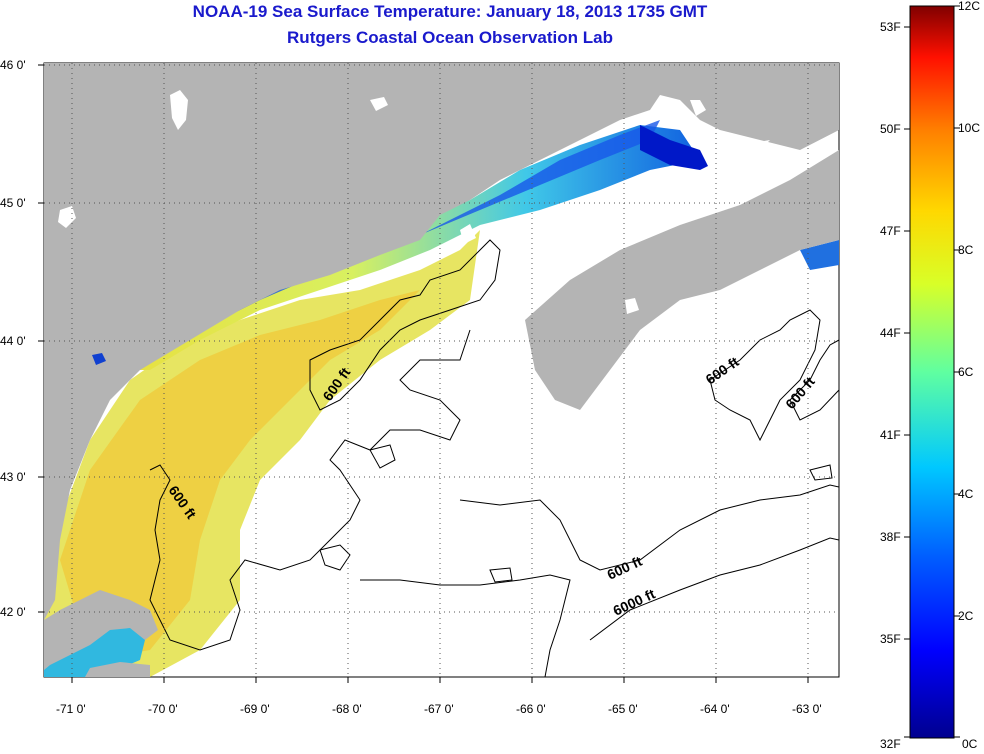 This screenshot has height=754, width=984. What do you see at coordinates (163, 709) in the screenshot?
I see `lon-label: -70 0'` at bounding box center [163, 709].